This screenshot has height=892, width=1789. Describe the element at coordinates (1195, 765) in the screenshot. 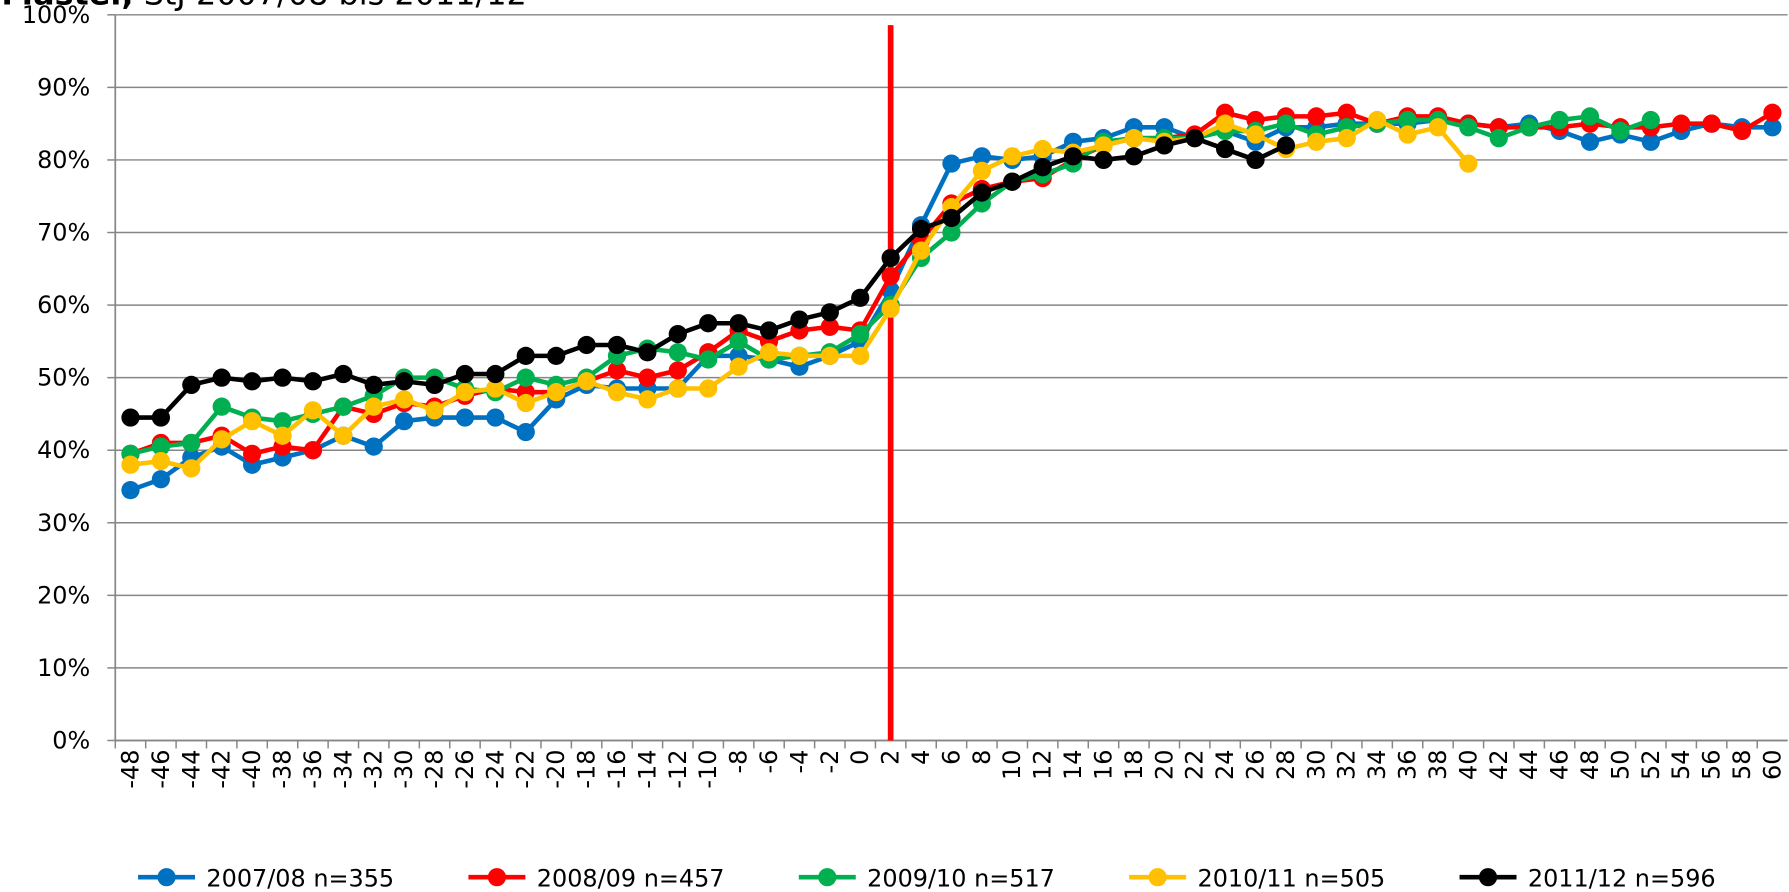

I see `x-tick-label: 22` at that location.